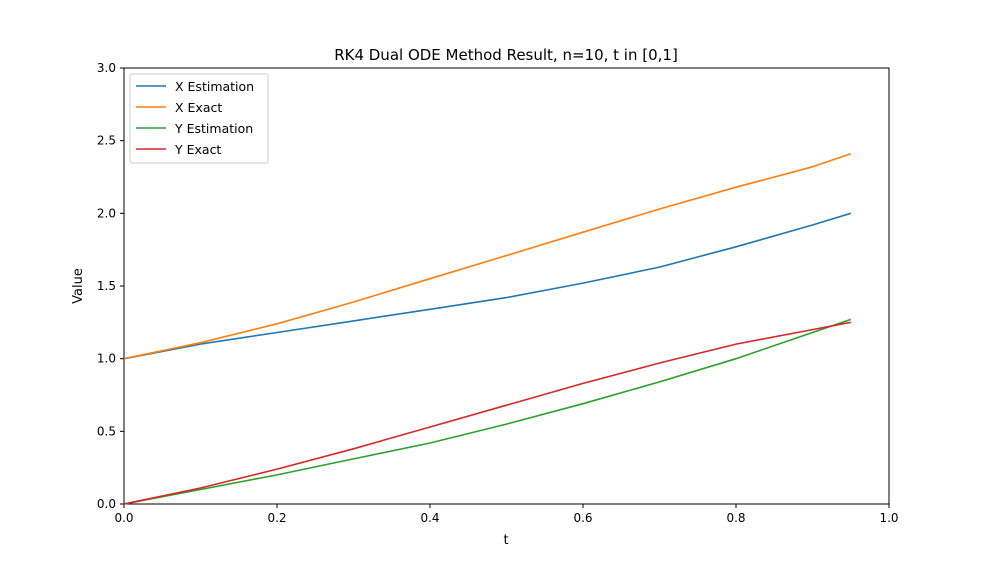  What do you see at coordinates (735, 518) in the screenshot?
I see `x-tick-label: 0.8` at bounding box center [735, 518].